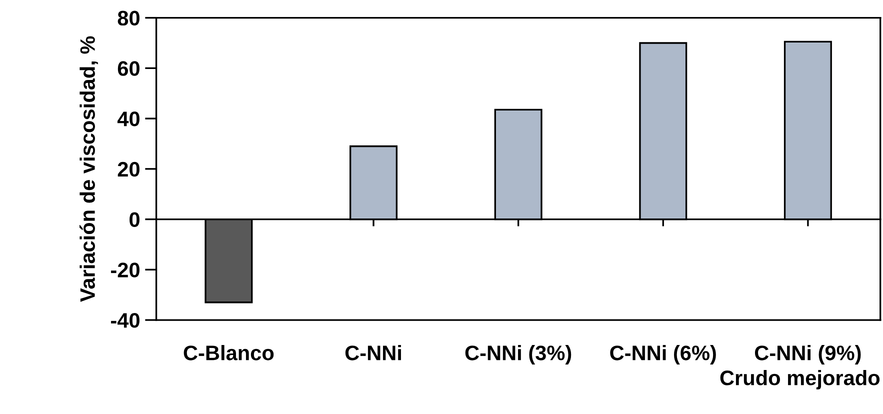  Describe the element at coordinates (129, 68) in the screenshot. I see `y-tick-label: 60` at that location.